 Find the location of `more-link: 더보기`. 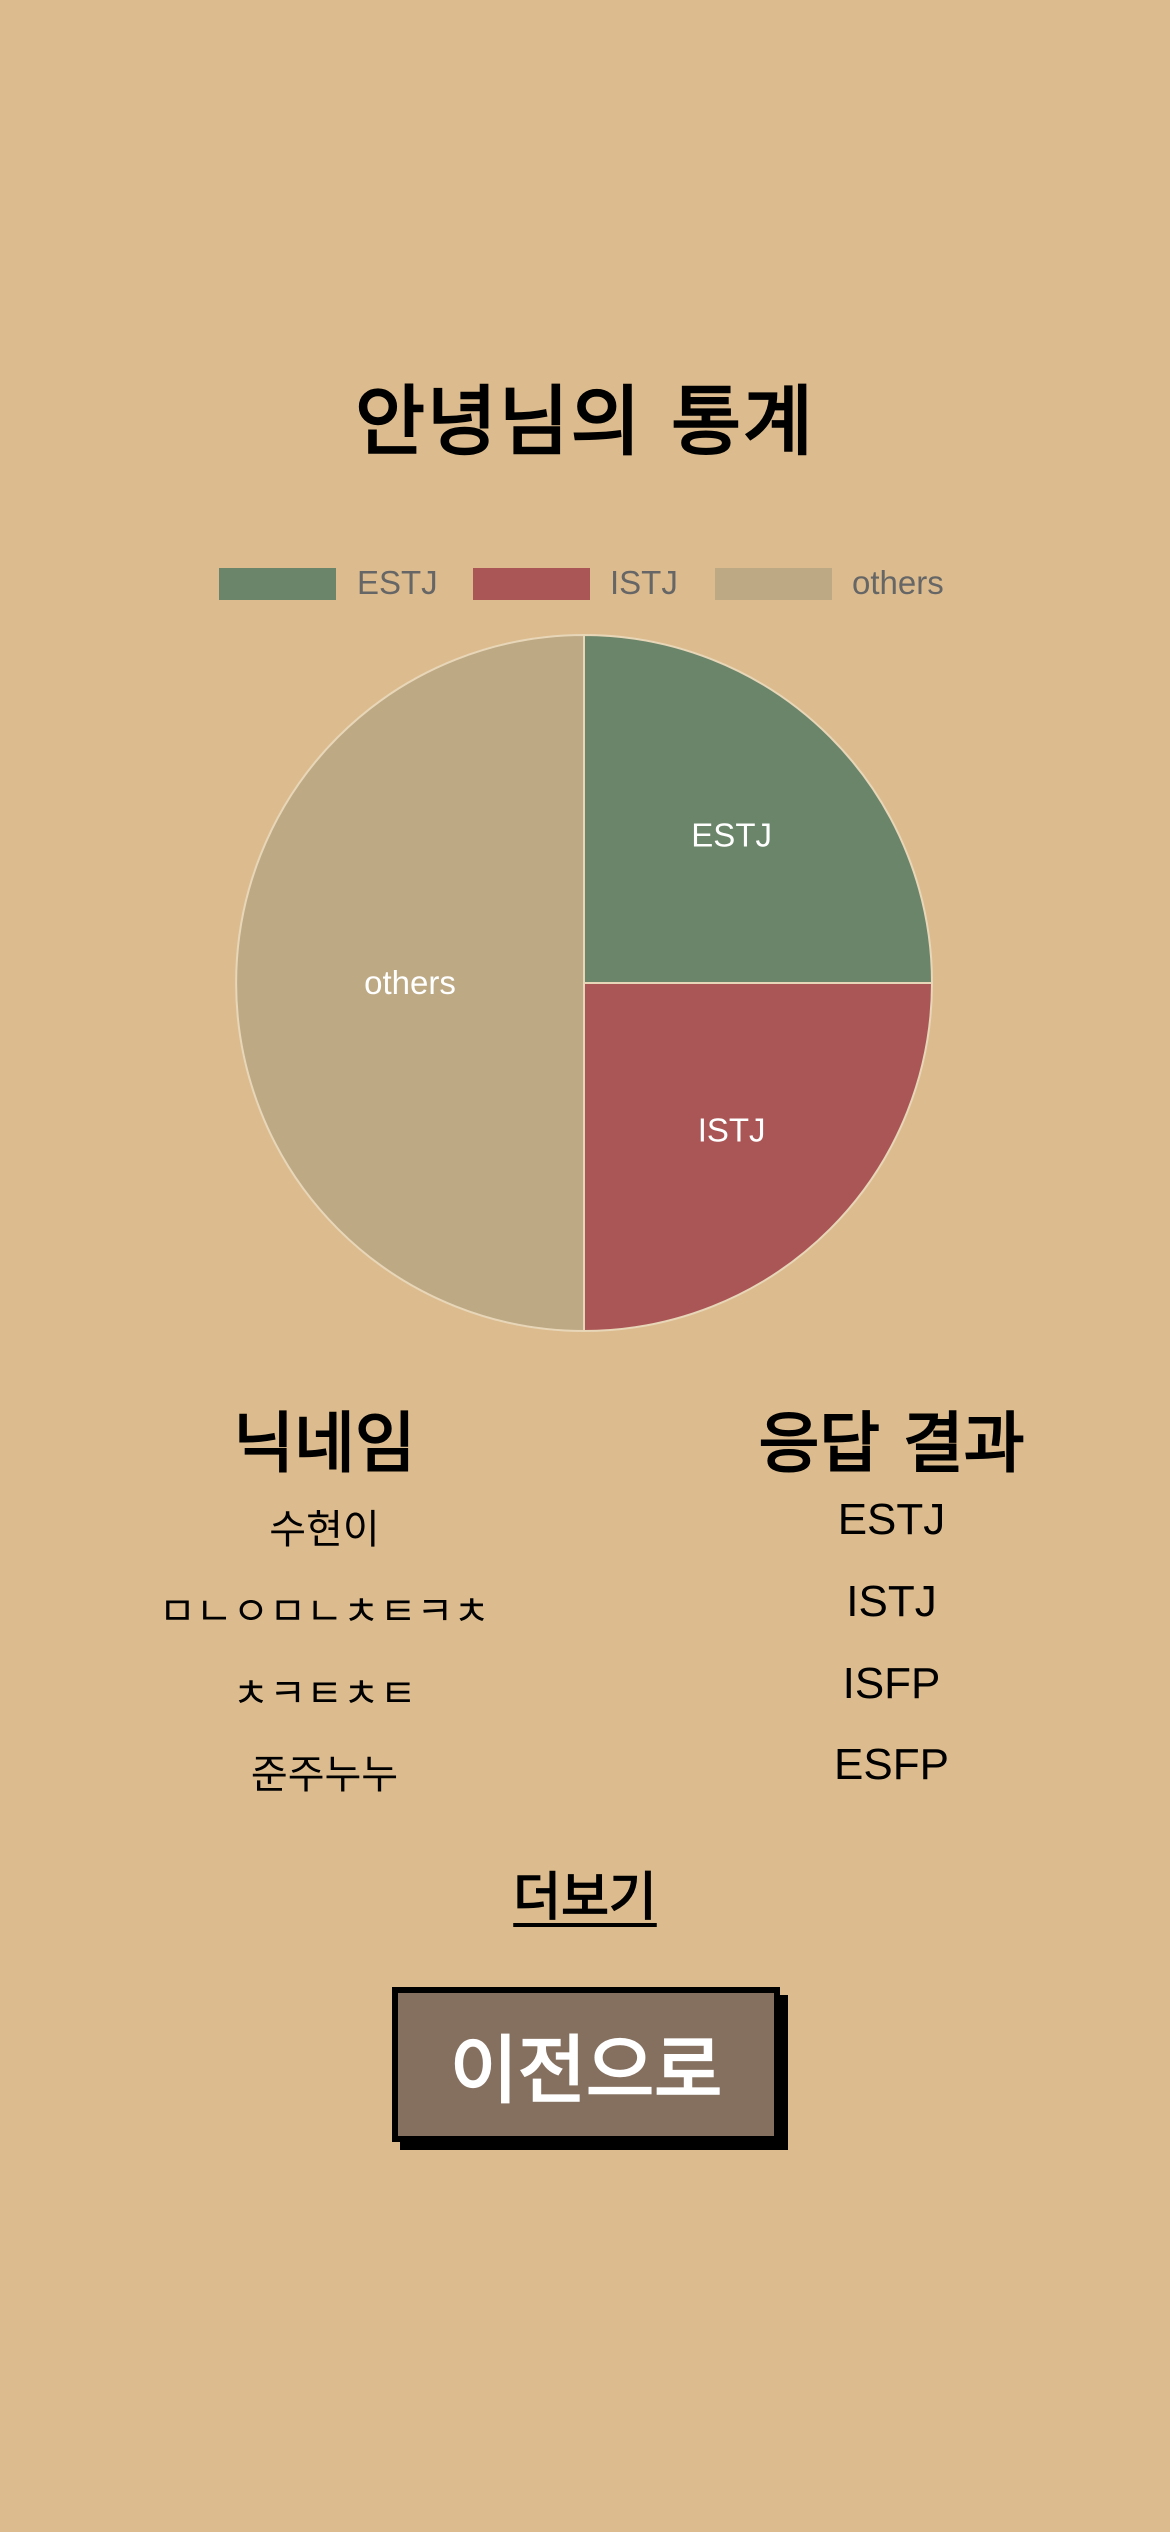

more-link: 더보기 is located at coordinates (585, 1898).